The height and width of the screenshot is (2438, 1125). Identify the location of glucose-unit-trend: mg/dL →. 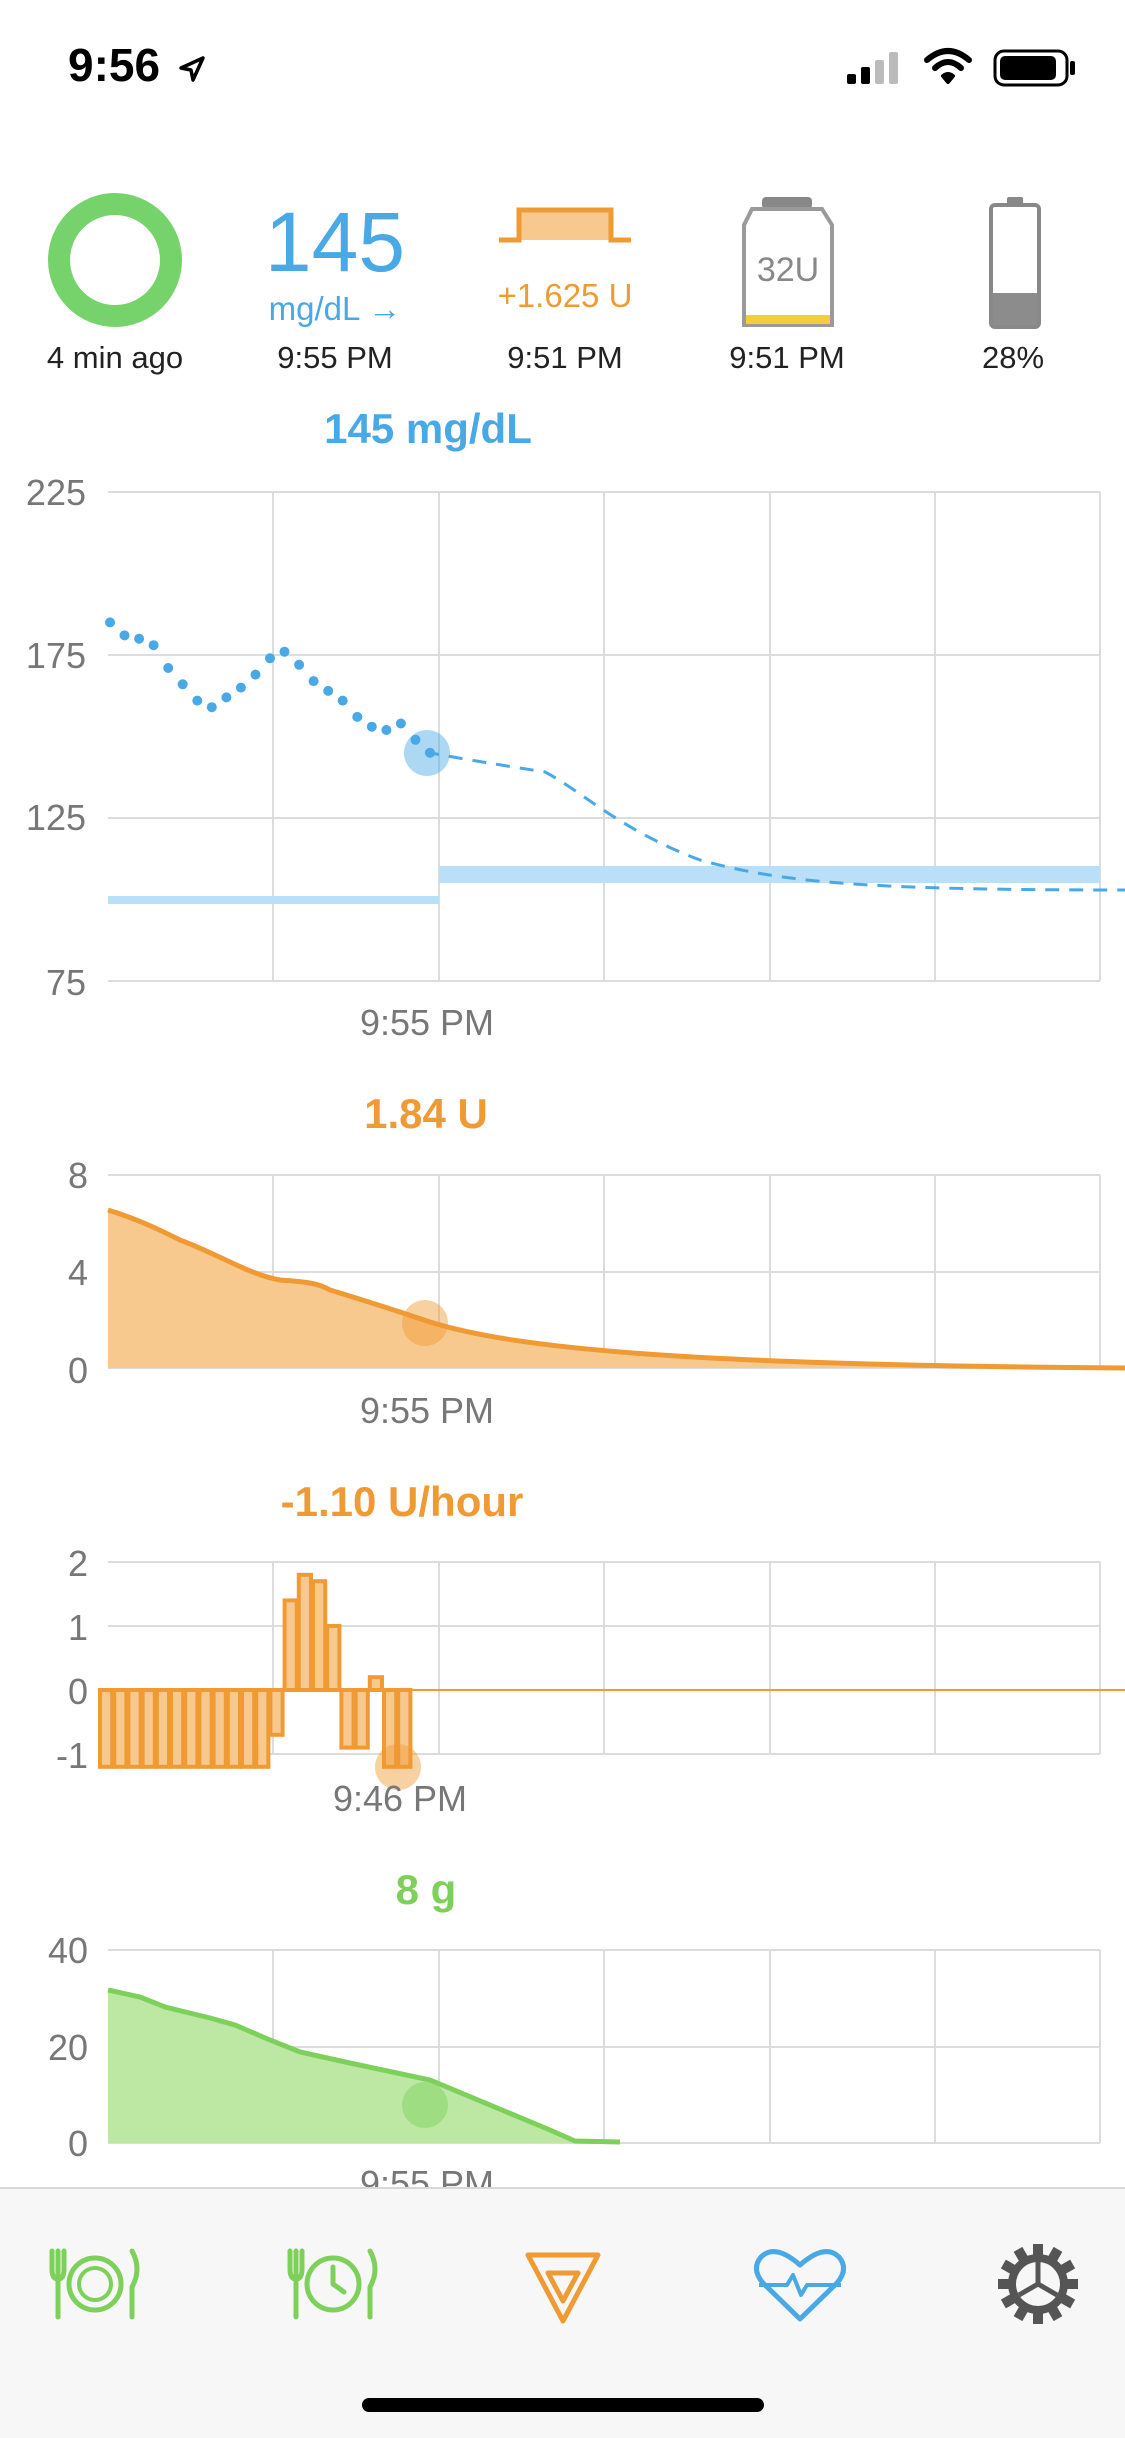
(335, 308).